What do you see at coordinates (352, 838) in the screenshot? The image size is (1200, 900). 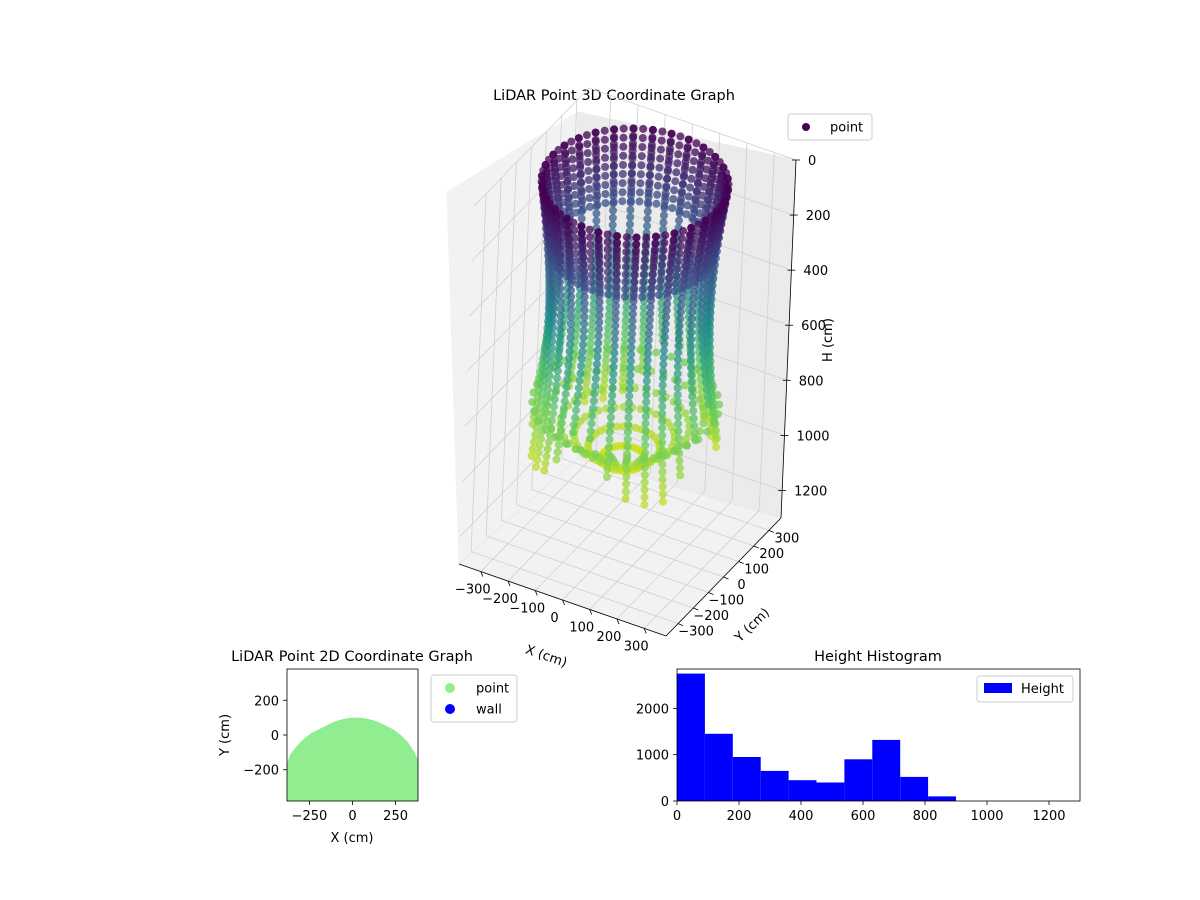 I see `x-axis-label-2d: X (cm)` at bounding box center [352, 838].